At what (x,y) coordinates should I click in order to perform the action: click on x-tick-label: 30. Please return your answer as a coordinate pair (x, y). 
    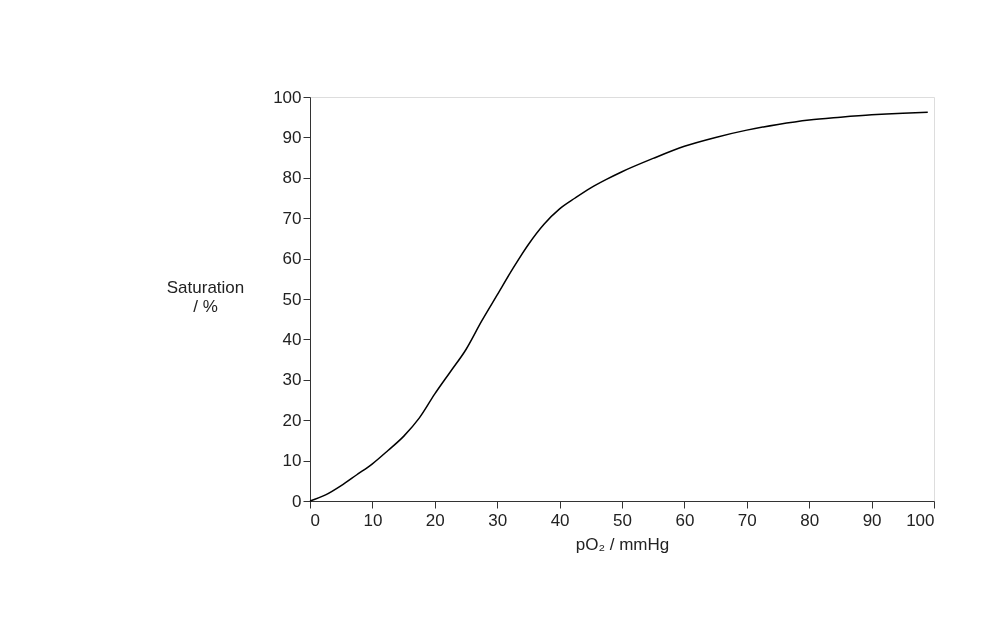
    Looking at the image, I should click on (498, 520).